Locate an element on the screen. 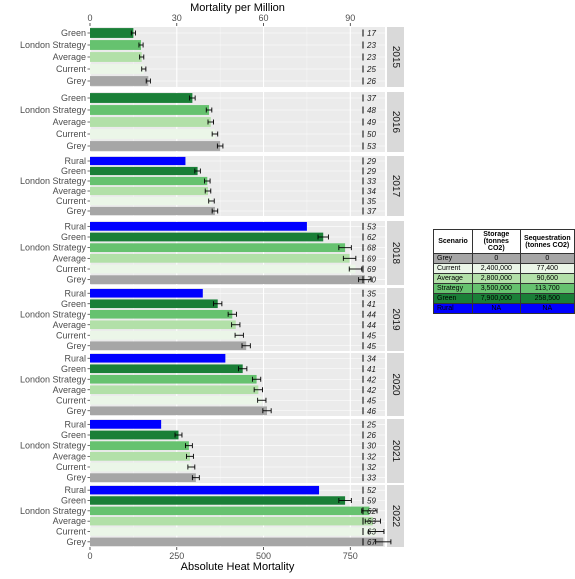 The image size is (575, 579). per-million-value: 34 is located at coordinates (371, 191).